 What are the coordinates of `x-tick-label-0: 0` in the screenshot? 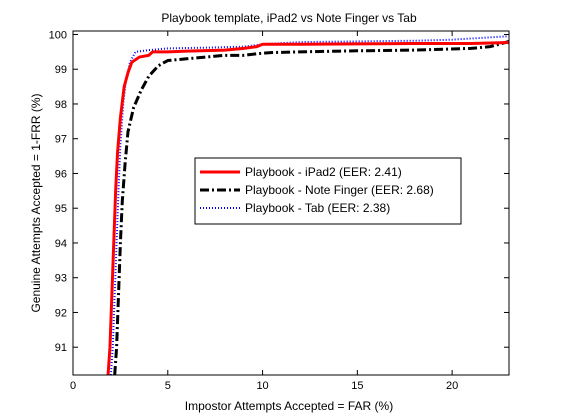 It's located at (73, 386).